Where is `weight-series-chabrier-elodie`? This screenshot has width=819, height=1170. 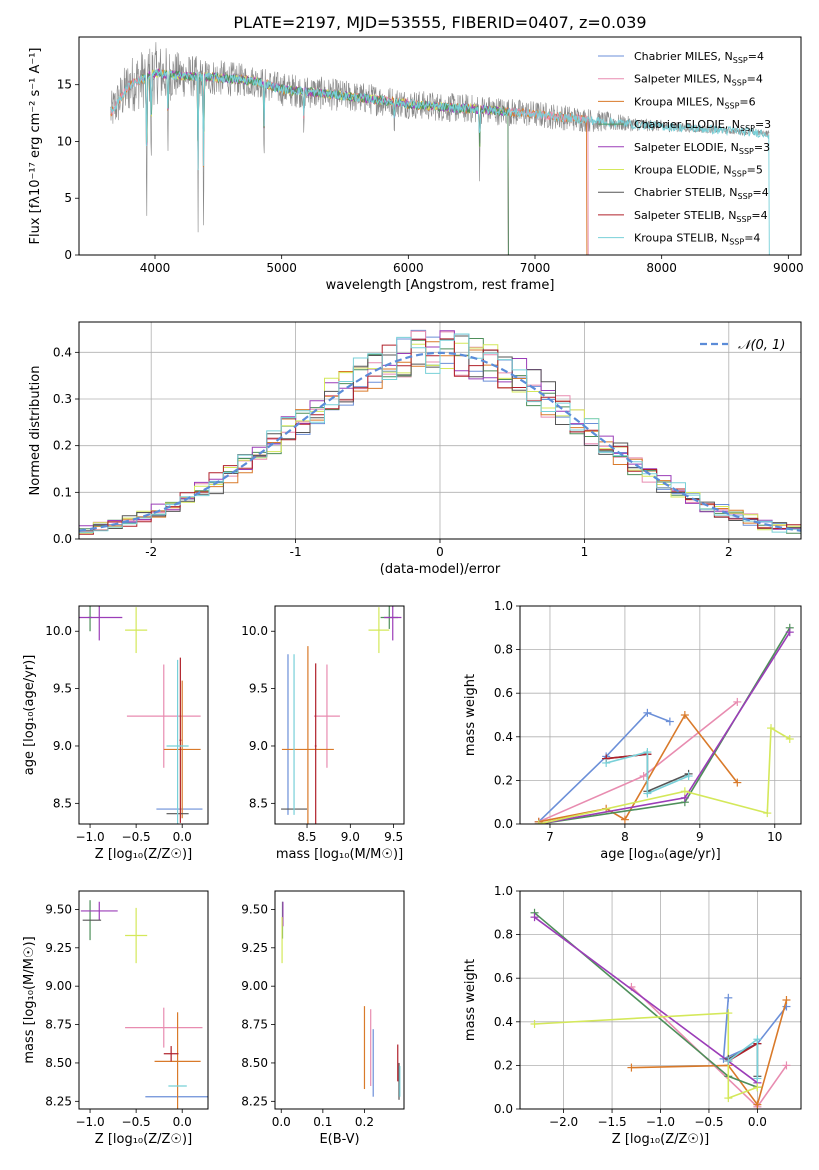 weight-series-chabrier-elodie is located at coordinates (664, 723).